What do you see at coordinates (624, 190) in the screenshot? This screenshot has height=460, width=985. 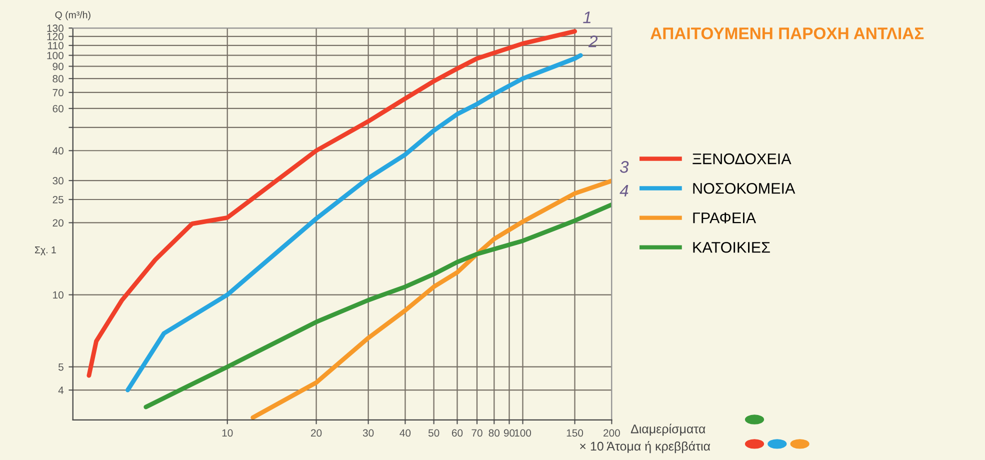 I see `annotation: 4` at bounding box center [624, 190].